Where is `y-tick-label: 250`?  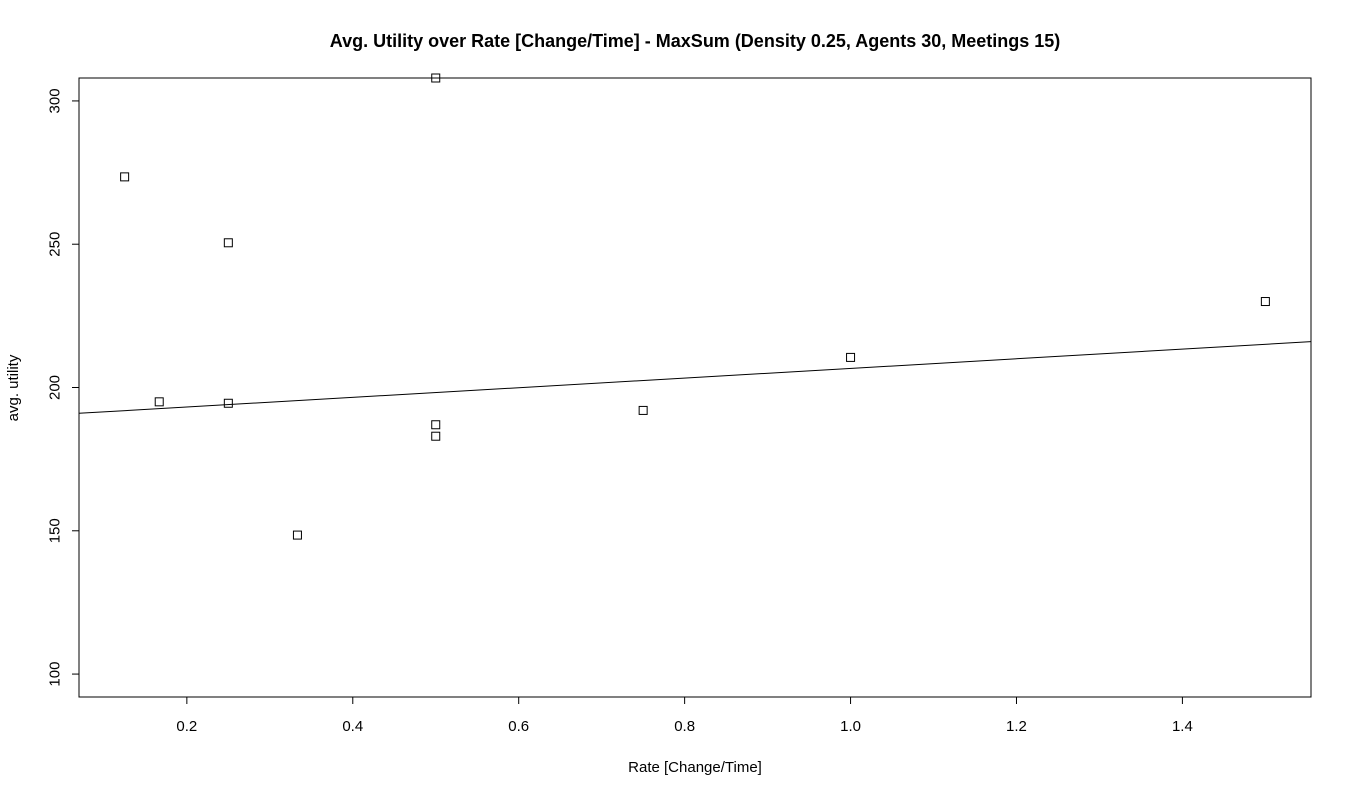 y-tick-label: 250 is located at coordinates (55, 244).